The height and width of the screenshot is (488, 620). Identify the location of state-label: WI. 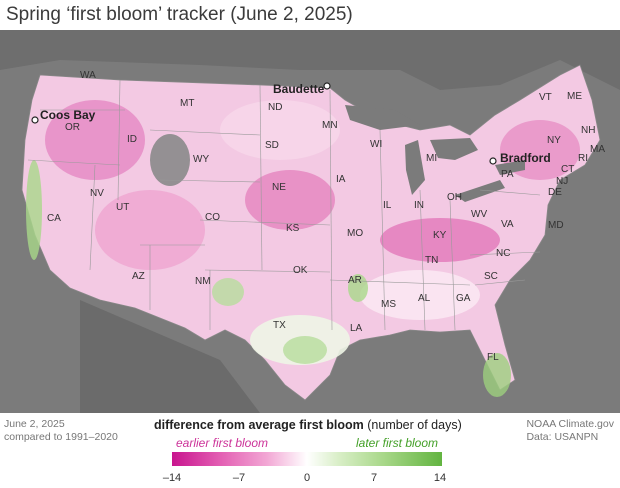
(376, 144).